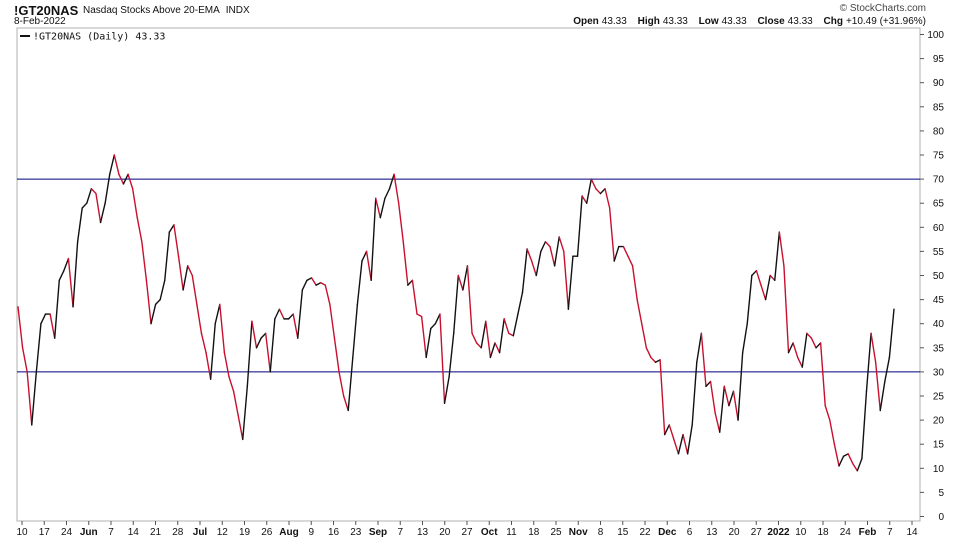  Describe the element at coordinates (939, 421) in the screenshot. I see `y-tick-label: 20` at that location.